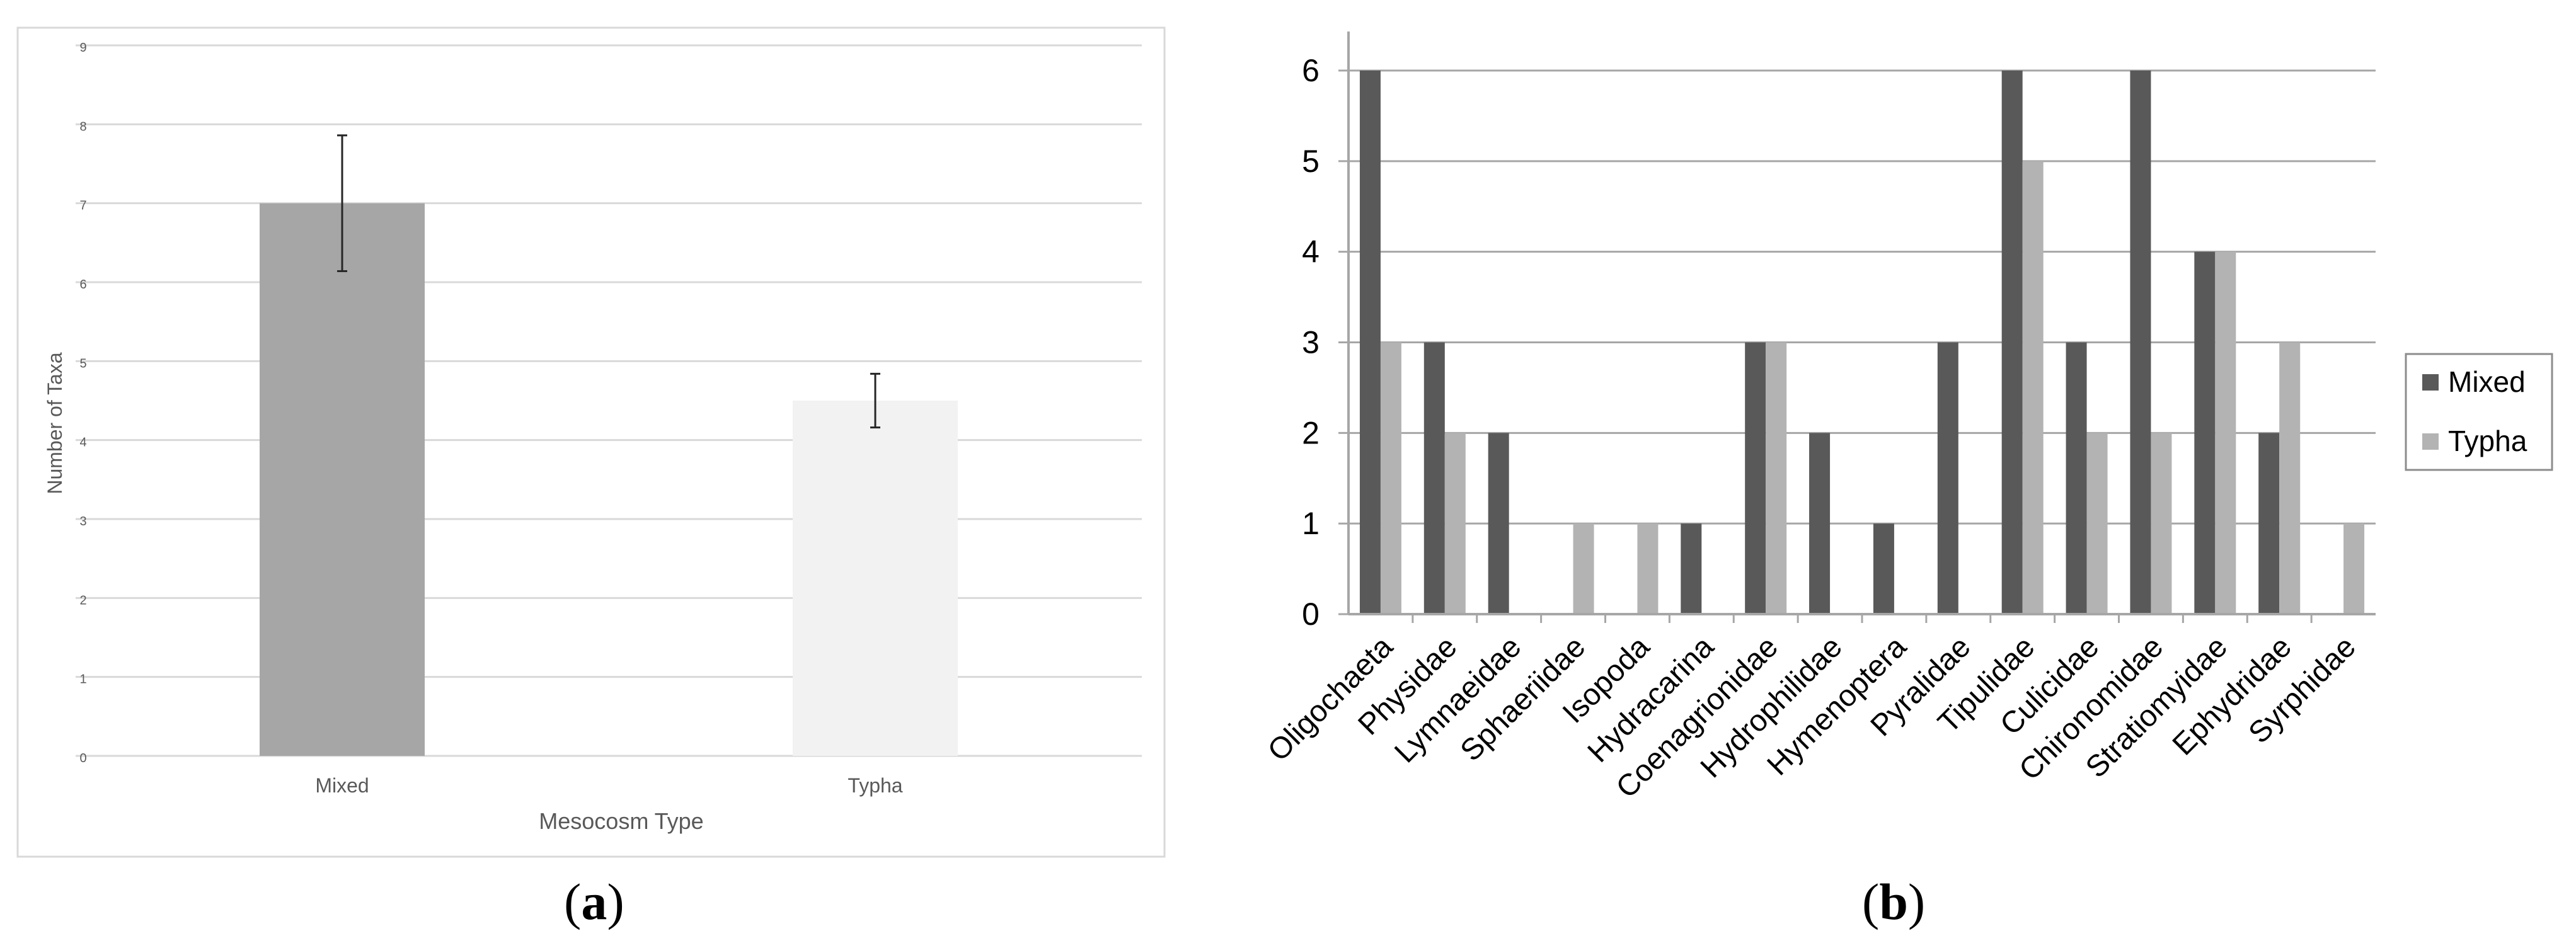 This screenshot has width=2576, height=948. I want to click on bar-typha-oligochaeta, so click(1390, 478).